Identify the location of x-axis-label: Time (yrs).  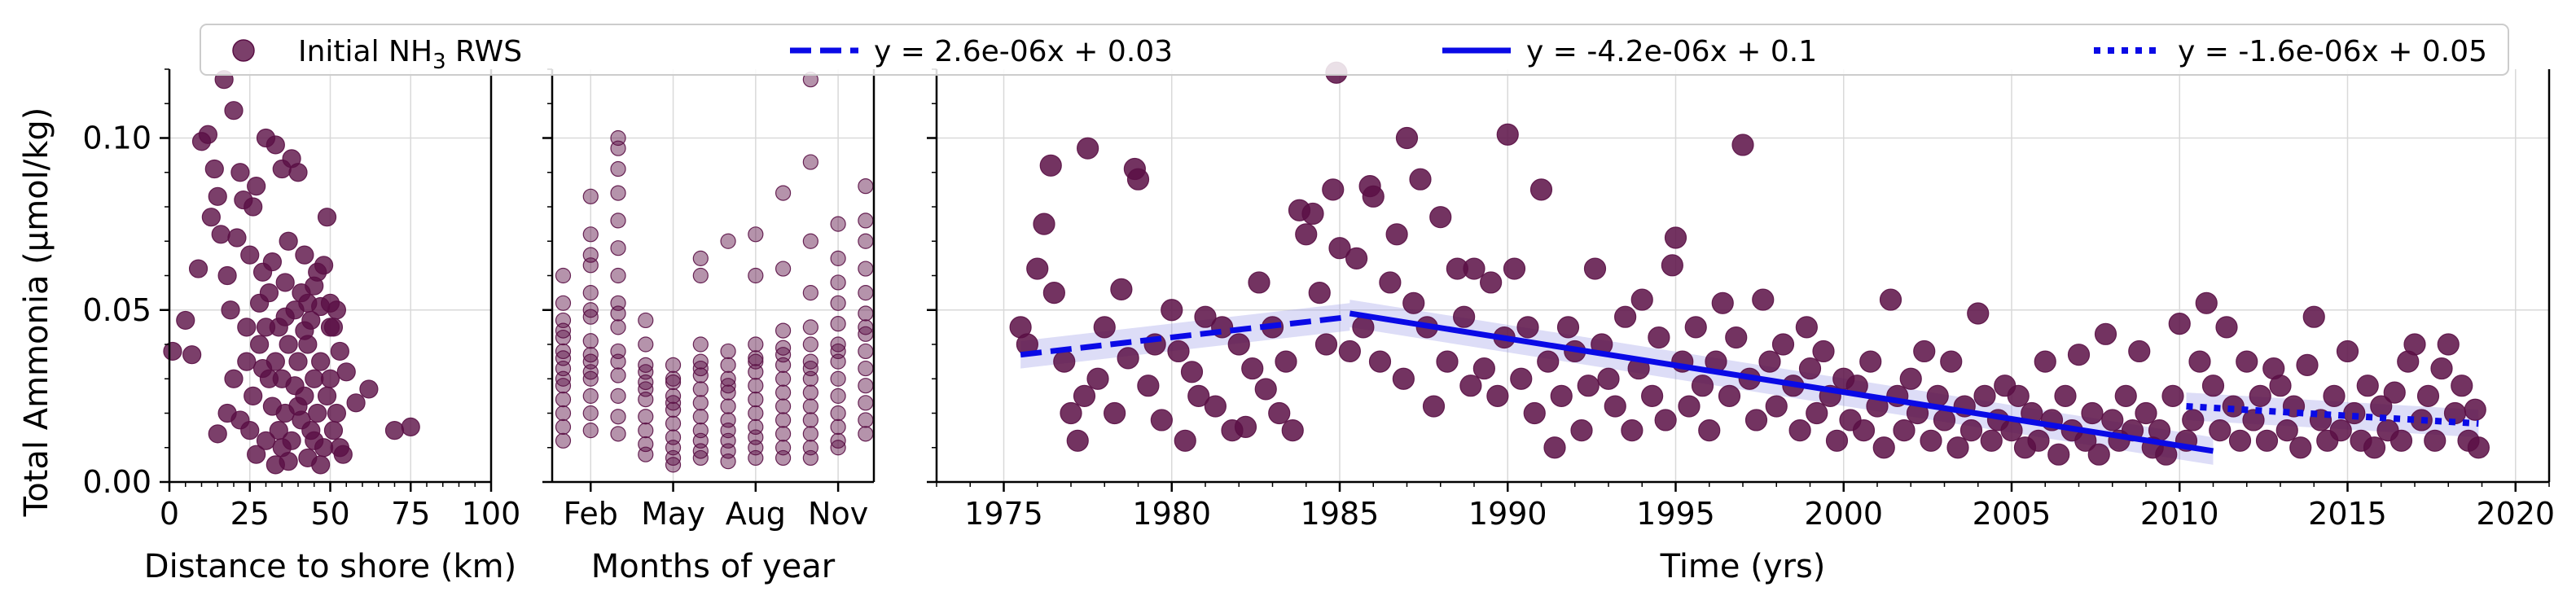
(1743, 567).